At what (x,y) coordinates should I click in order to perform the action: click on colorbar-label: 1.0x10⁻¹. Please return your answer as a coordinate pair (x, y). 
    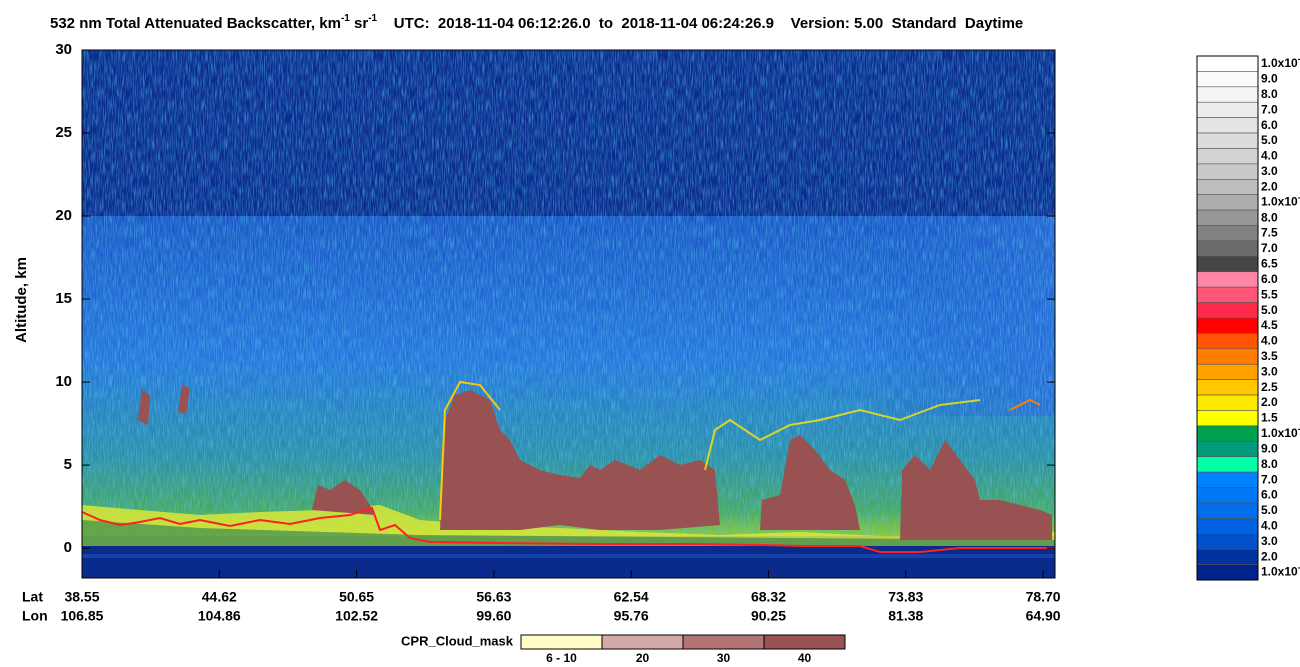
    Looking at the image, I should click on (1280, 62).